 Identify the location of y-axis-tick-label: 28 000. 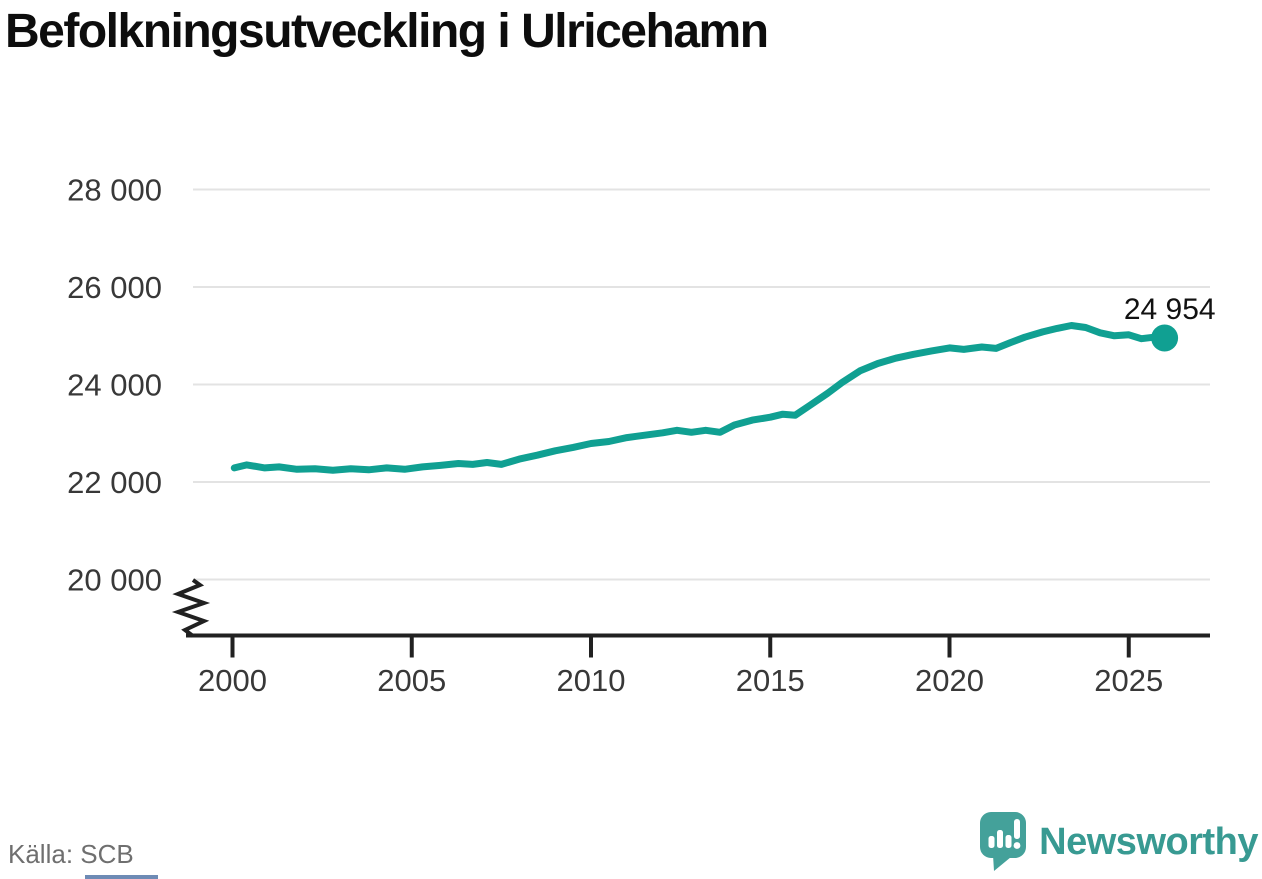
(114, 190).